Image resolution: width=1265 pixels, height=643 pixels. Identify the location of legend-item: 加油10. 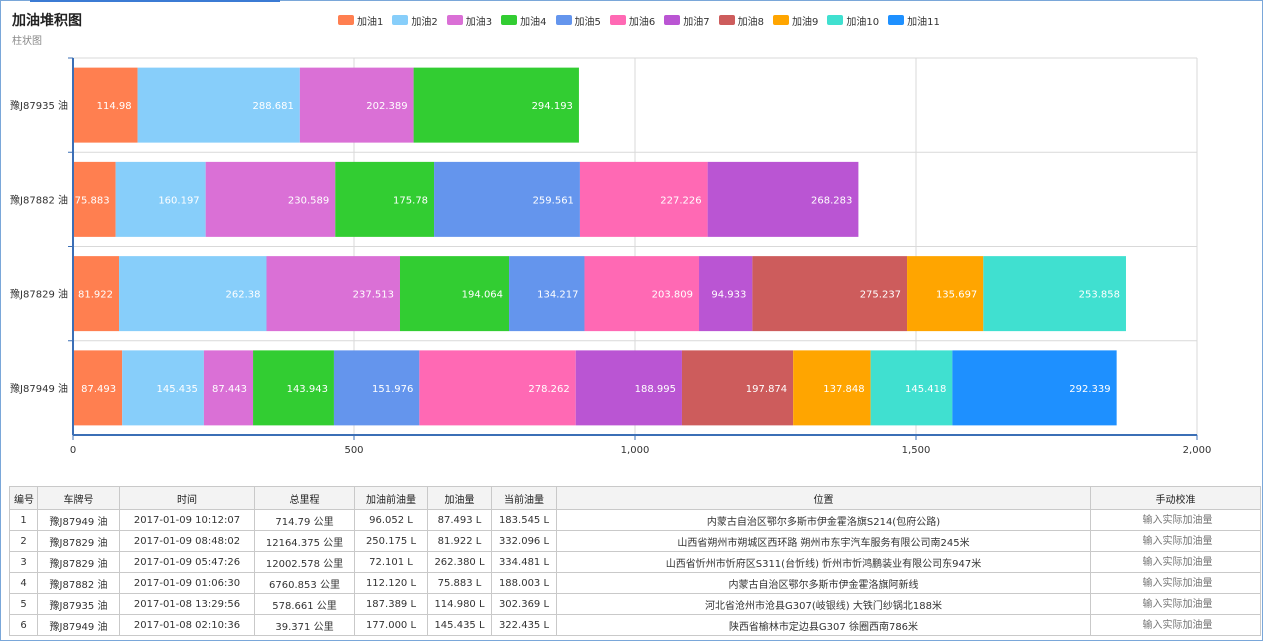
(853, 20).